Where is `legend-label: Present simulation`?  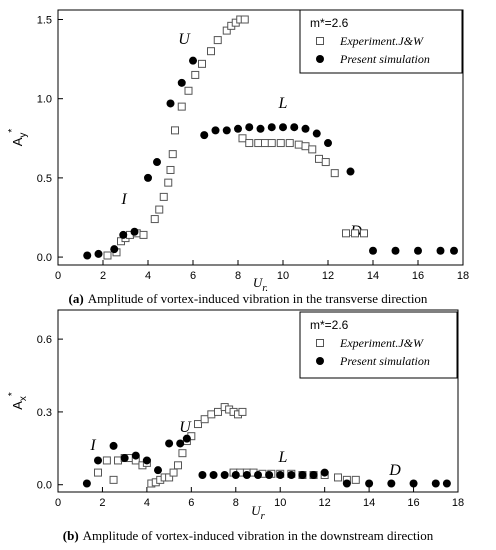
legend-label: Present simulation is located at coordinates (384, 361).